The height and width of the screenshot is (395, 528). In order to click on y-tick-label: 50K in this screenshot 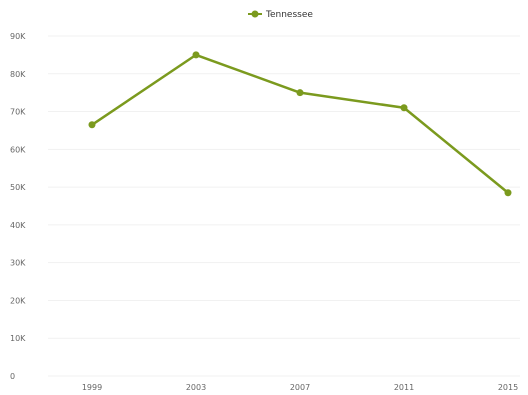, I will do `click(18, 187)`.